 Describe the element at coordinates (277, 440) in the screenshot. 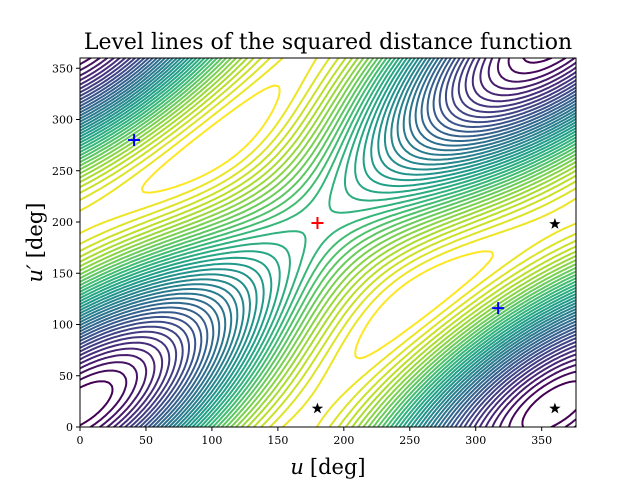

I see `x-tick-label: 150` at that location.